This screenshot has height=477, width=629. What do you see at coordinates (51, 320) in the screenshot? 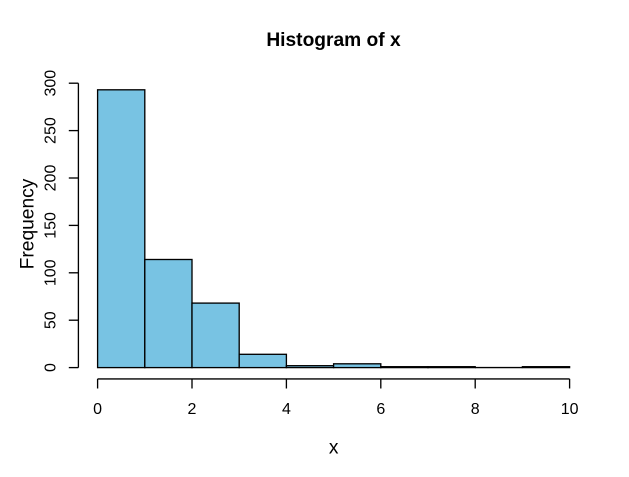
I see `svg-text: 50` at bounding box center [51, 320].